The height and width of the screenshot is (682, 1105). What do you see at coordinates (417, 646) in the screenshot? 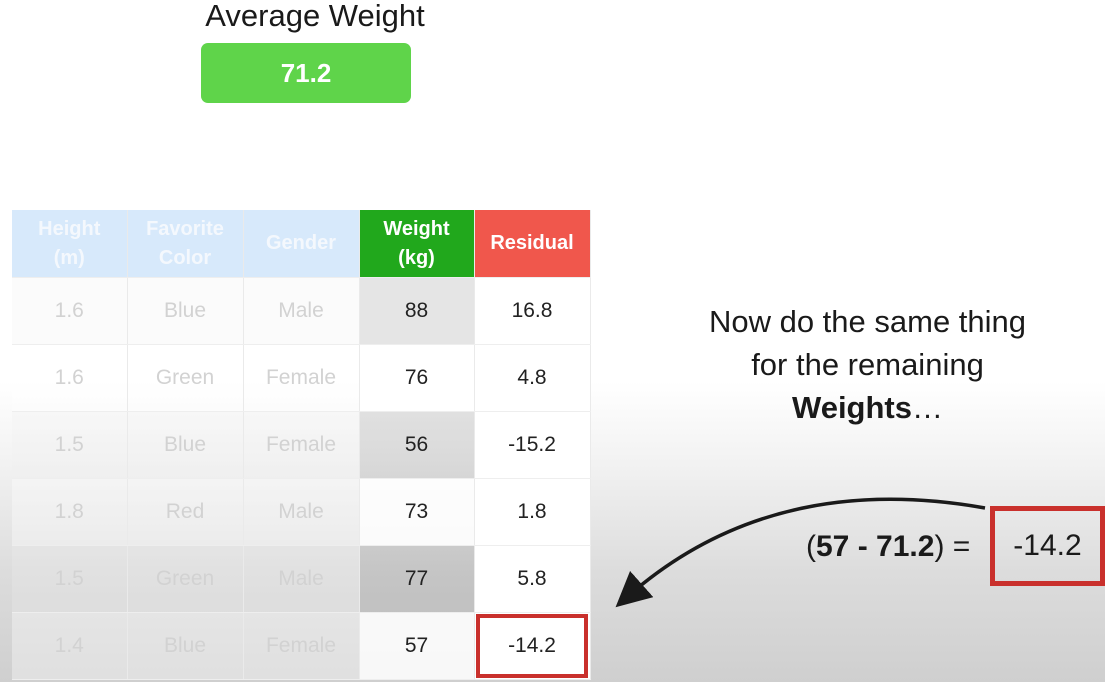
I see `cell-weight: 57` at bounding box center [417, 646].